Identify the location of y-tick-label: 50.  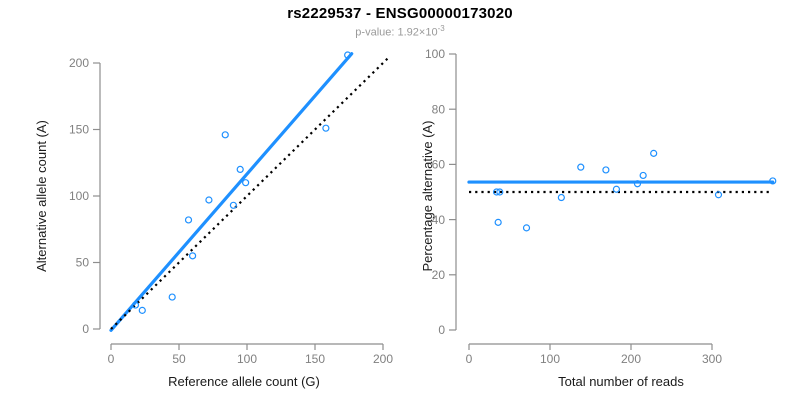
(83, 263).